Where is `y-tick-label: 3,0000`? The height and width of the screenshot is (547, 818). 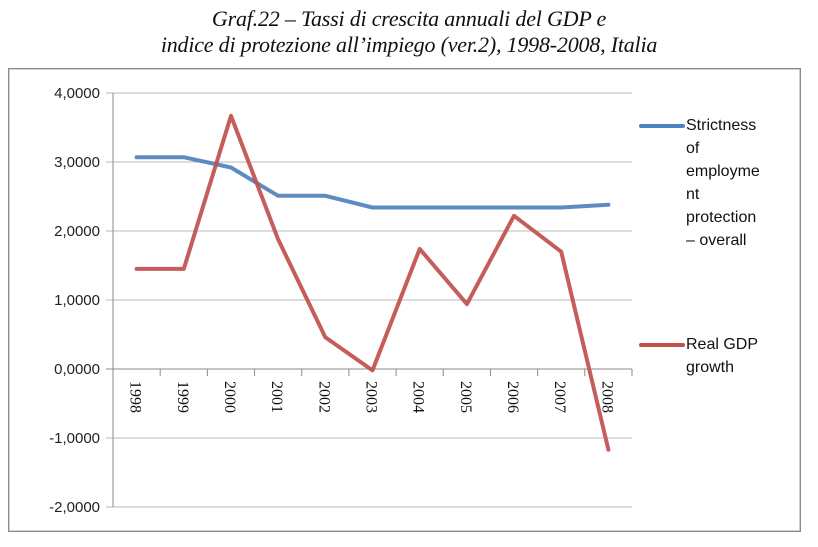 y-tick-label: 3,0000 is located at coordinates (77, 162).